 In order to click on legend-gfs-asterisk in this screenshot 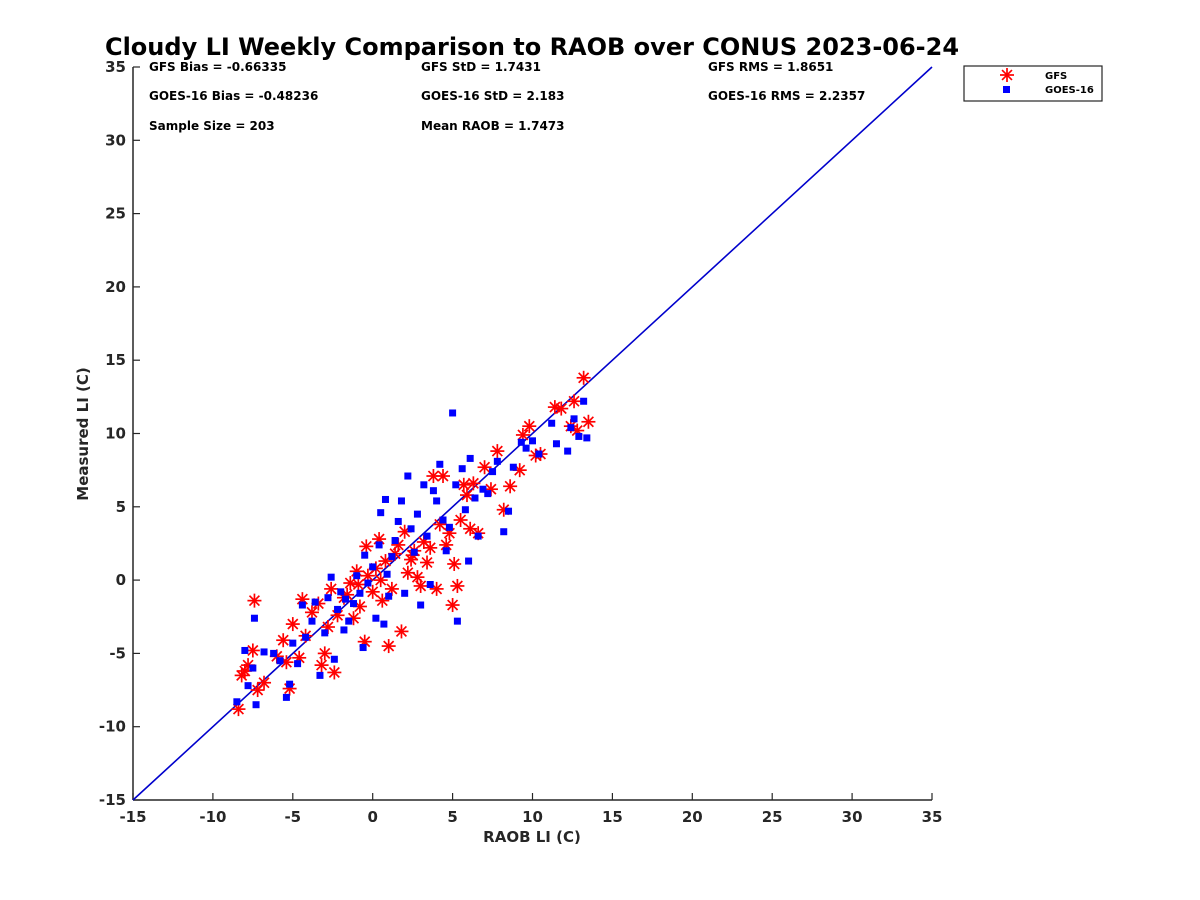, I will do `click(1007, 75)`.